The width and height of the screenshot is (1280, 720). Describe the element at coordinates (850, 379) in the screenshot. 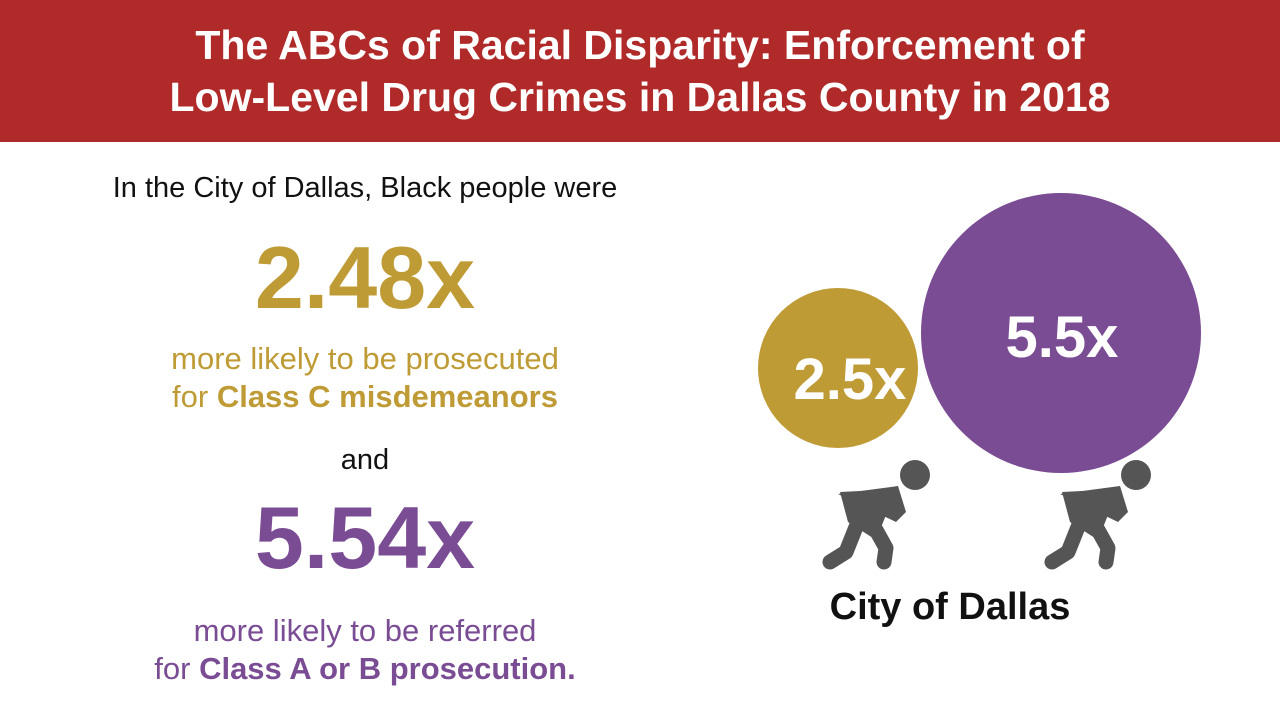

I see `small-ball-label: 2.5x` at that location.